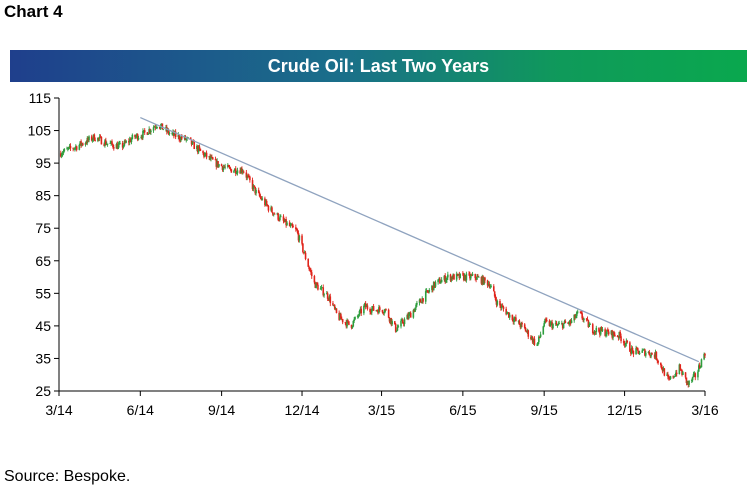 Image resolution: width=750 pixels, height=495 pixels. Describe the element at coordinates (301, 408) in the screenshot. I see `x-tick-label: 12/14` at that location.